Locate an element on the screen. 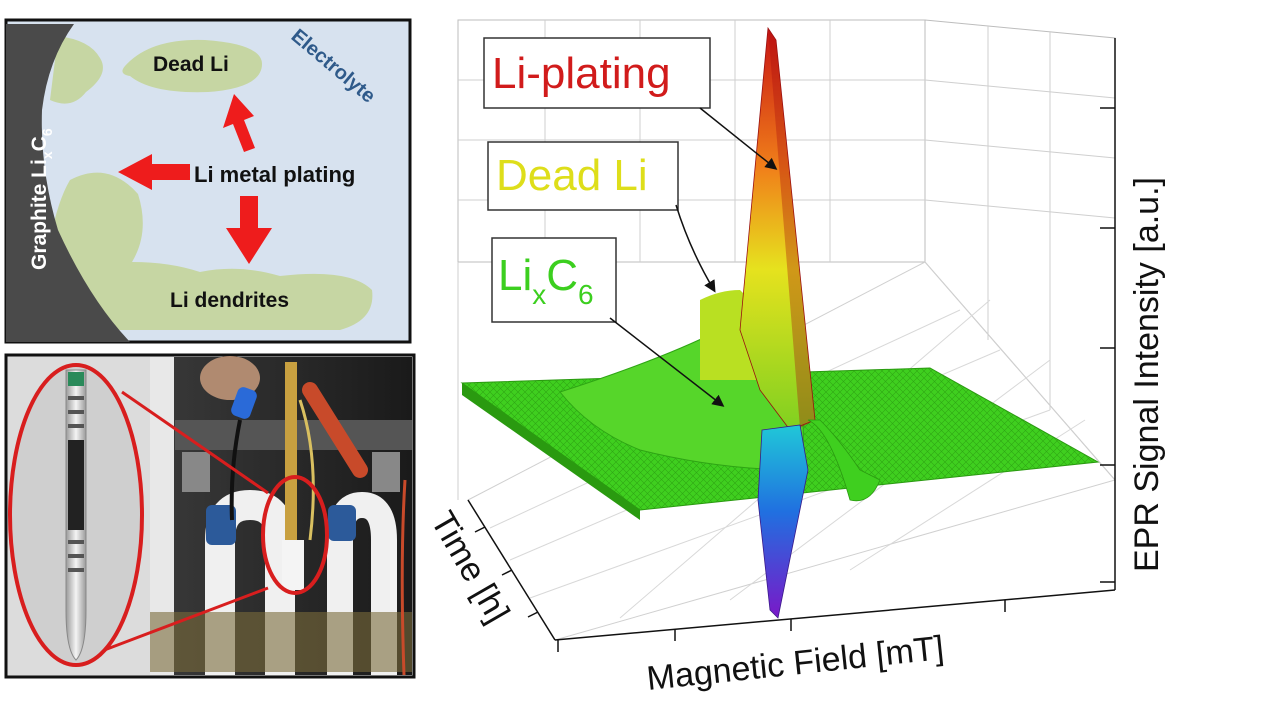  lixc6-label: LixC6 is located at coordinates (546, 280).